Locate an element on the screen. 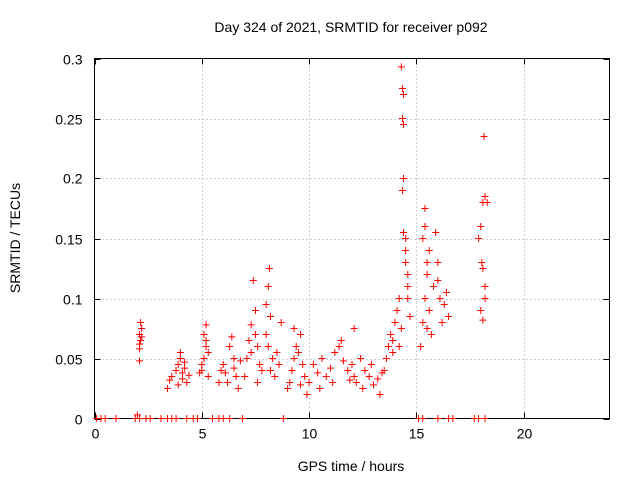 This screenshot has width=640, height=480. x-tick-label: 20 is located at coordinates (525, 434).